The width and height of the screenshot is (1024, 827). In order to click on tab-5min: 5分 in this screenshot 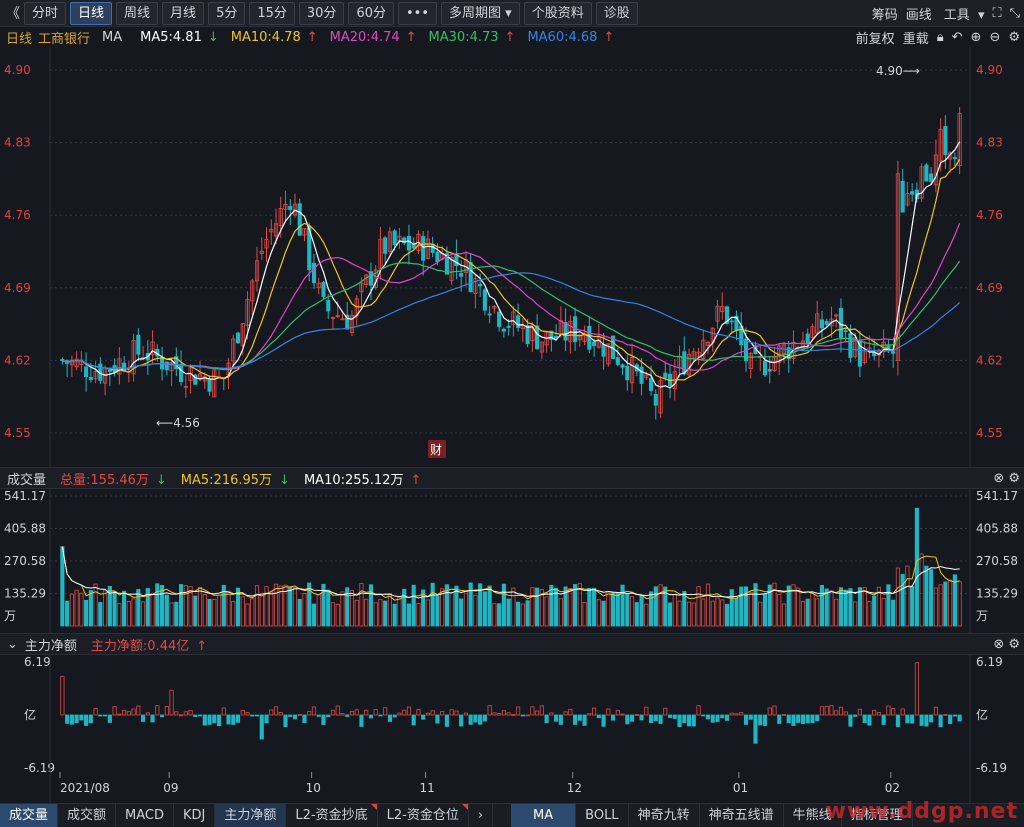, I will do `click(227, 13)`.